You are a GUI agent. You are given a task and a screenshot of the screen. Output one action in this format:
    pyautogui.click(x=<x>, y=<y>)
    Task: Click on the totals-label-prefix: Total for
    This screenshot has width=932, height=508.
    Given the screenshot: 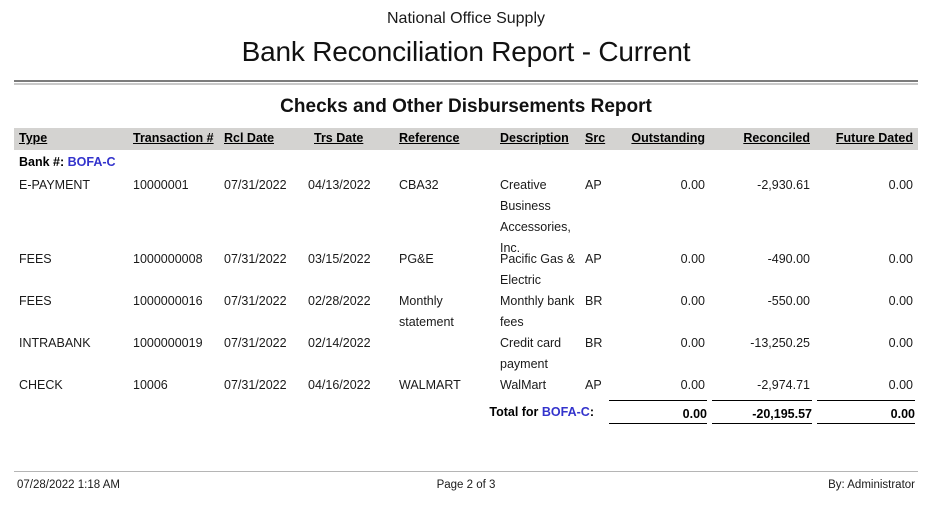 What is the action you would take?
    pyautogui.click(x=515, y=412)
    